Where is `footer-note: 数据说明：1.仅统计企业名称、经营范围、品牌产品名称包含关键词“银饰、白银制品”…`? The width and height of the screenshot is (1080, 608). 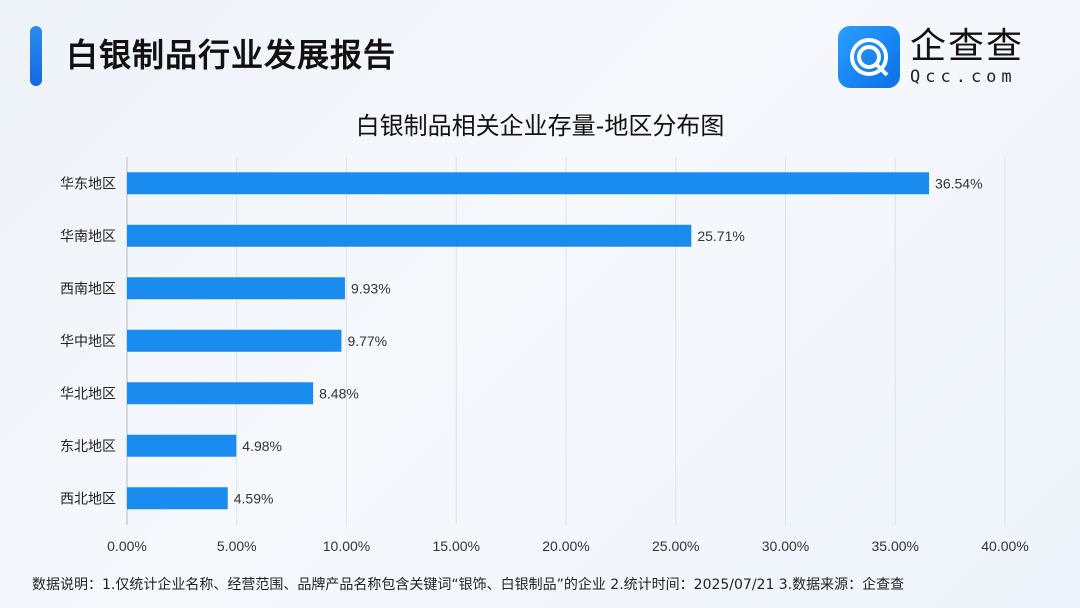
footer-note: 数据说明：1.仅统计企业名称、经营范围、品牌产品名称包含关键词“银饰、白银制品”… is located at coordinates (468, 585).